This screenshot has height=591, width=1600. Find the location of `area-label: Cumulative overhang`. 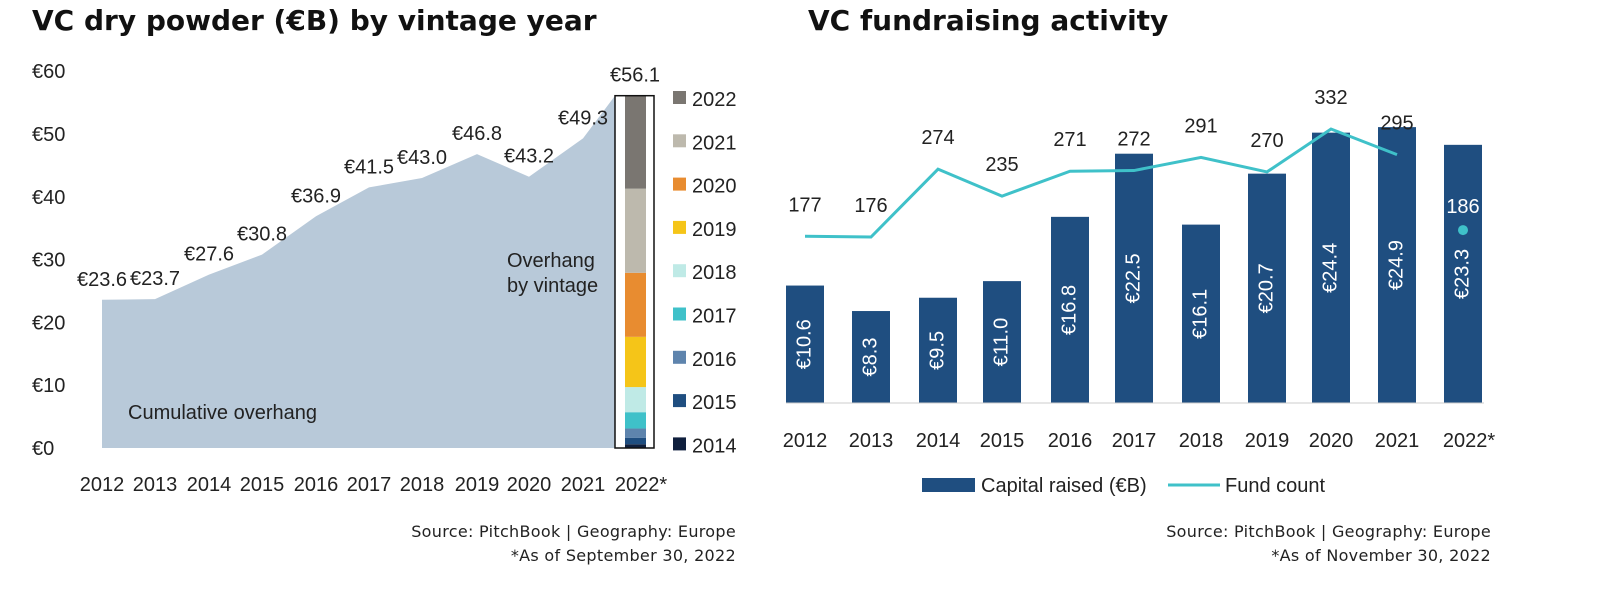

area-label: Cumulative overhang is located at coordinates (222, 413).